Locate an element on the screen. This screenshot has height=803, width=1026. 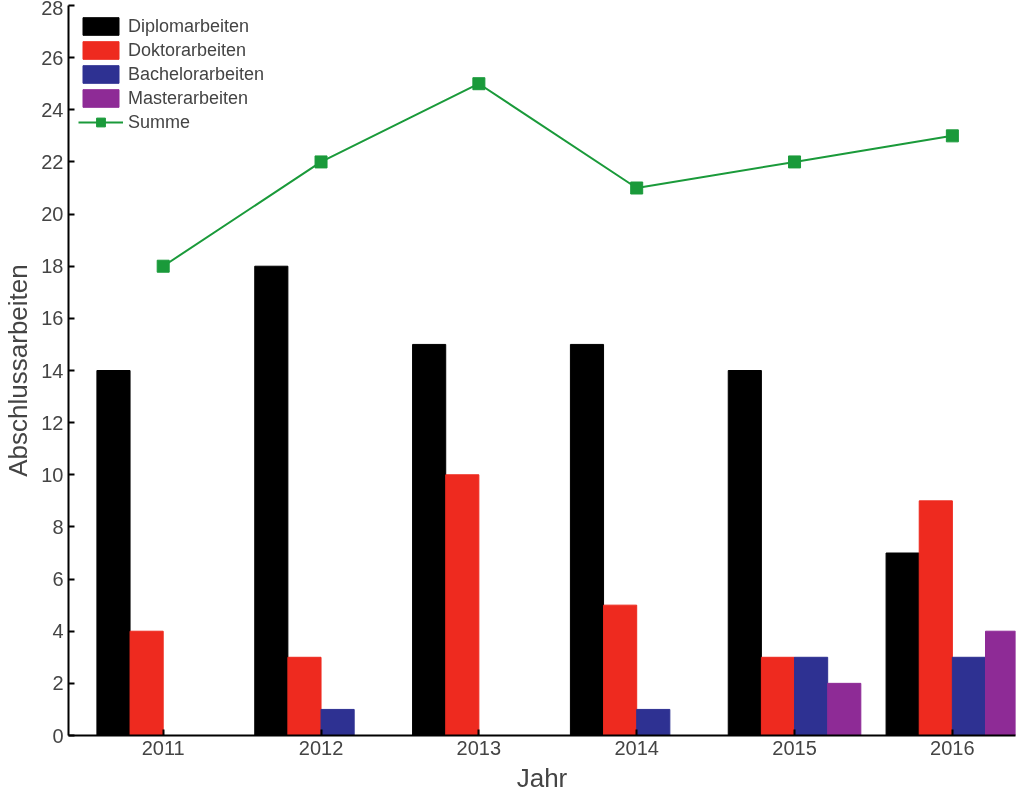
y-axis-title: Abschlussarbeiten is located at coordinates (18, 370).